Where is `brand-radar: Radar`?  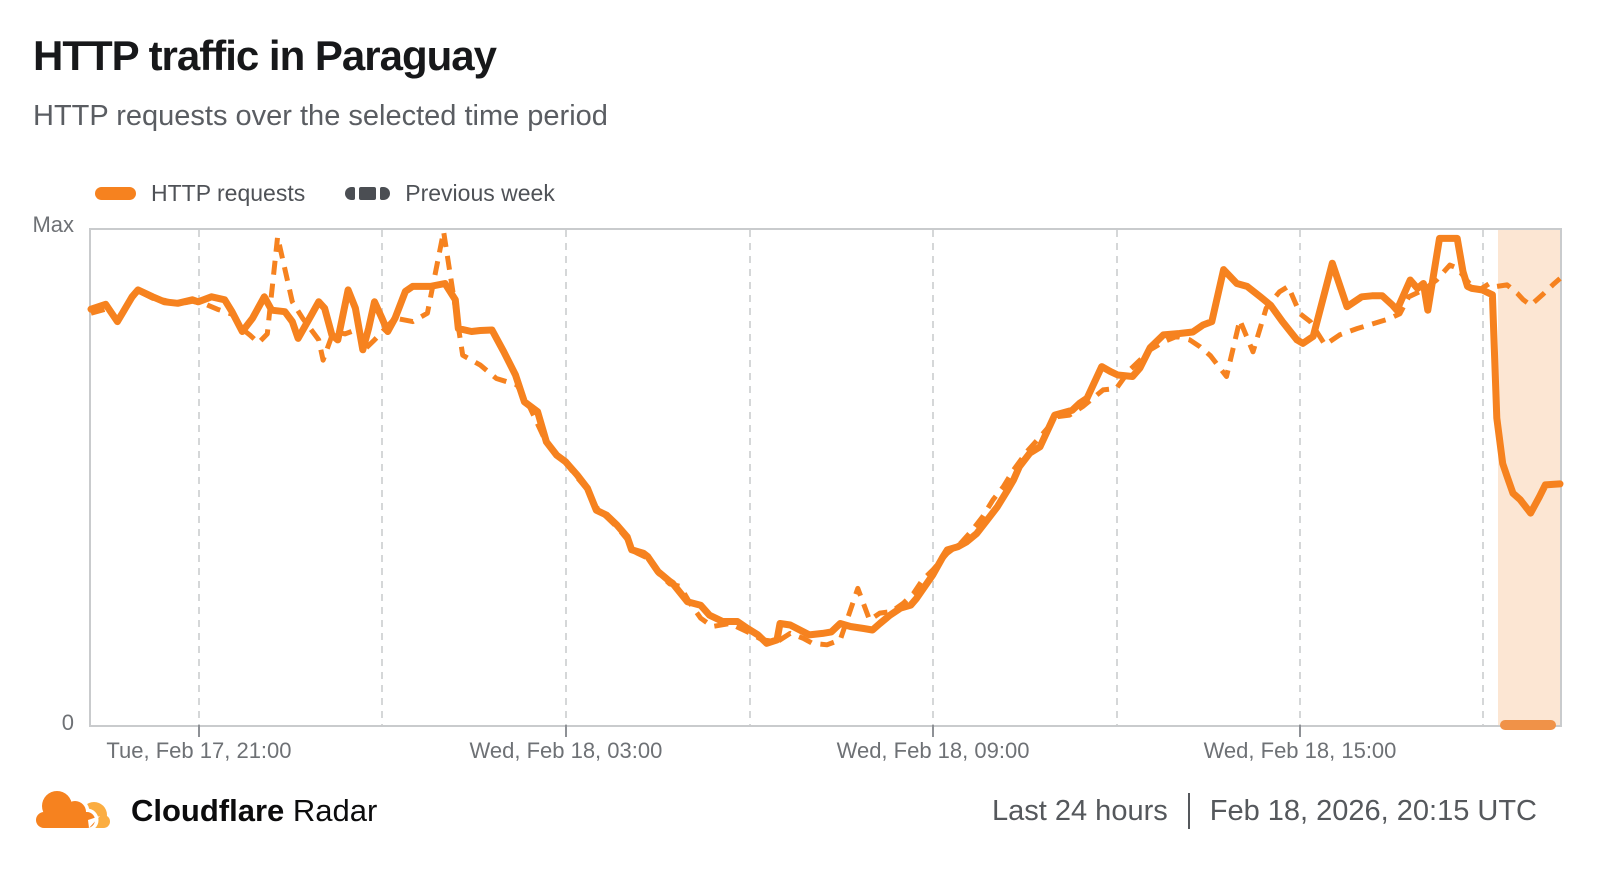 brand-radar: Radar is located at coordinates (335, 810).